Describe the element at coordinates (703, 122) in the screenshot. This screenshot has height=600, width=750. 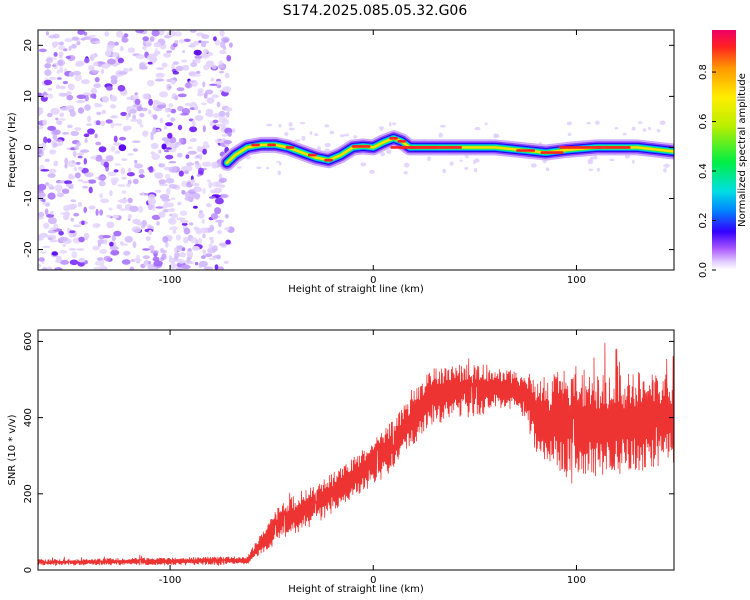
I see `colorbar-tick-label: 0.6` at that location.